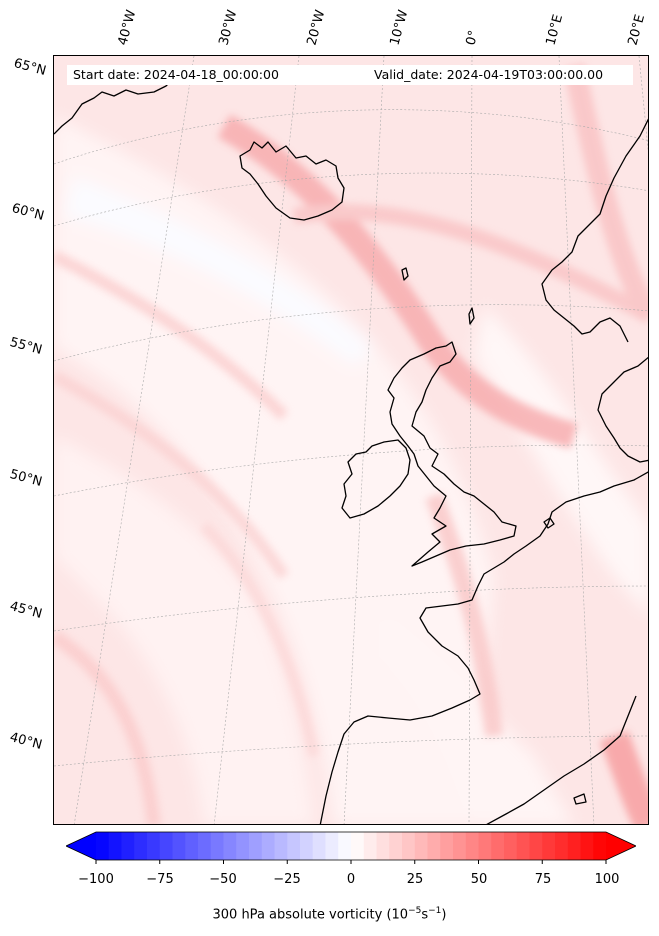  Describe the element at coordinates (405, 274) in the screenshot. I see `faroe-coast` at that location.